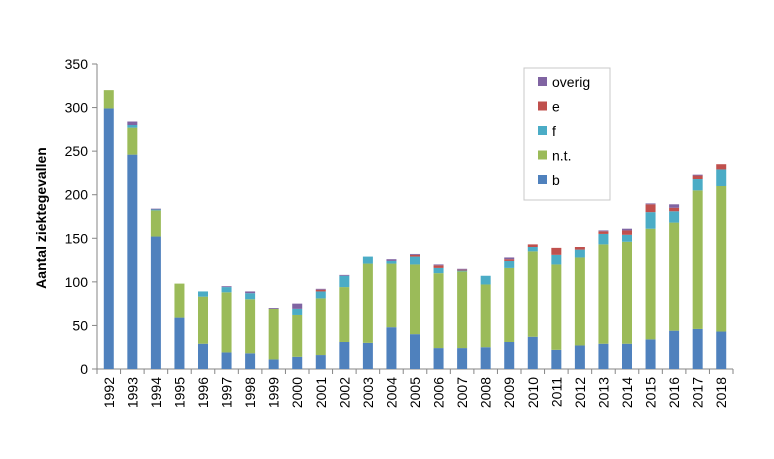 This screenshot has width=774, height=459. Describe the element at coordinates (556, 392) in the screenshot. I see `x-tick-label: 2011` at that location.